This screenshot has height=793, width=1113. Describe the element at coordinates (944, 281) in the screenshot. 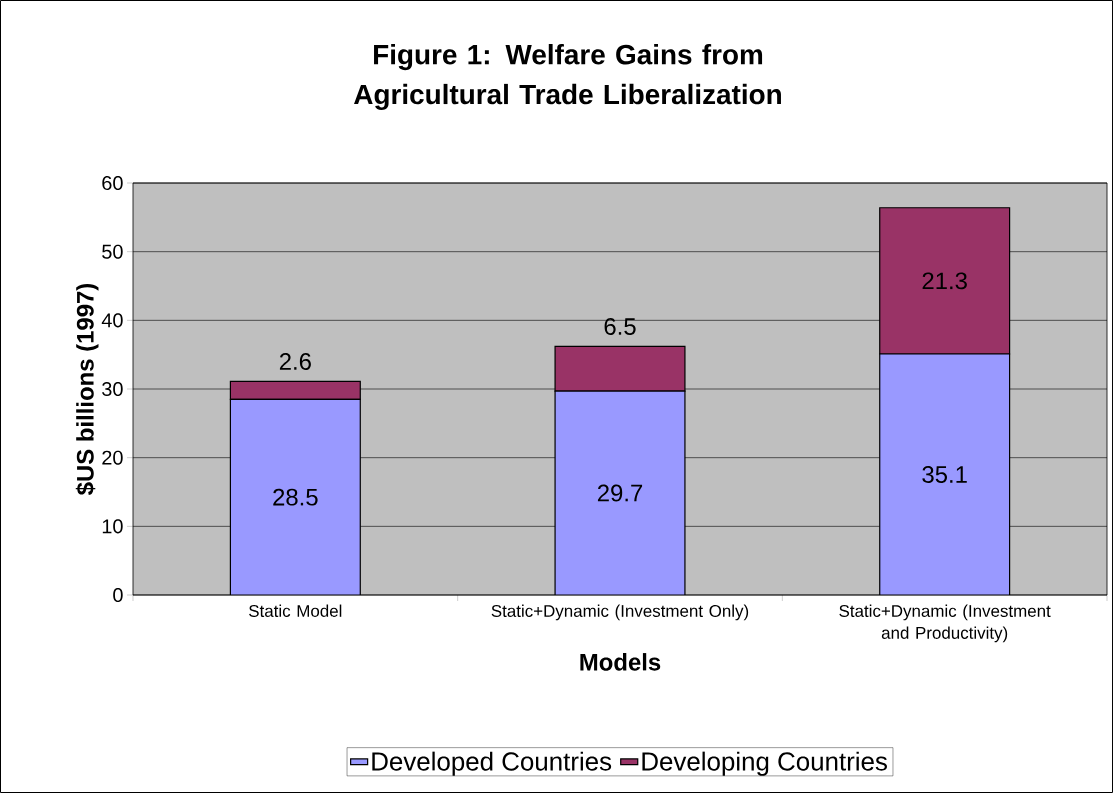

I see `data-label: 21.3` at that location.